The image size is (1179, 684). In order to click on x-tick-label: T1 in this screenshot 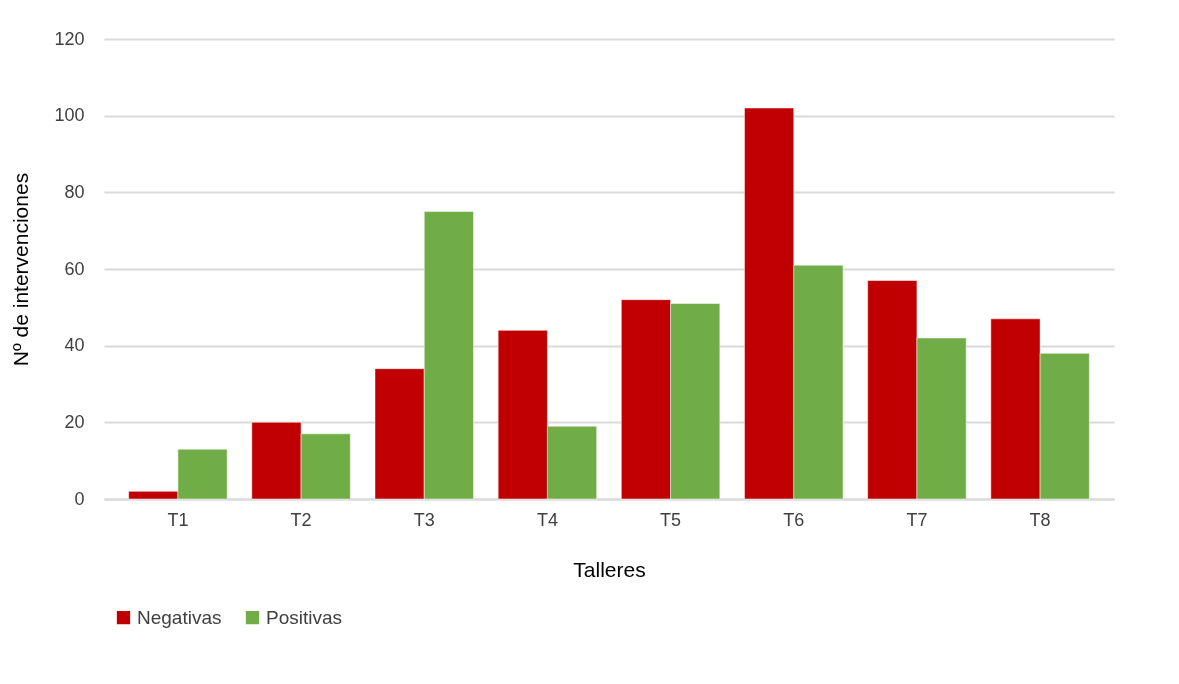, I will do `click(178, 519)`.